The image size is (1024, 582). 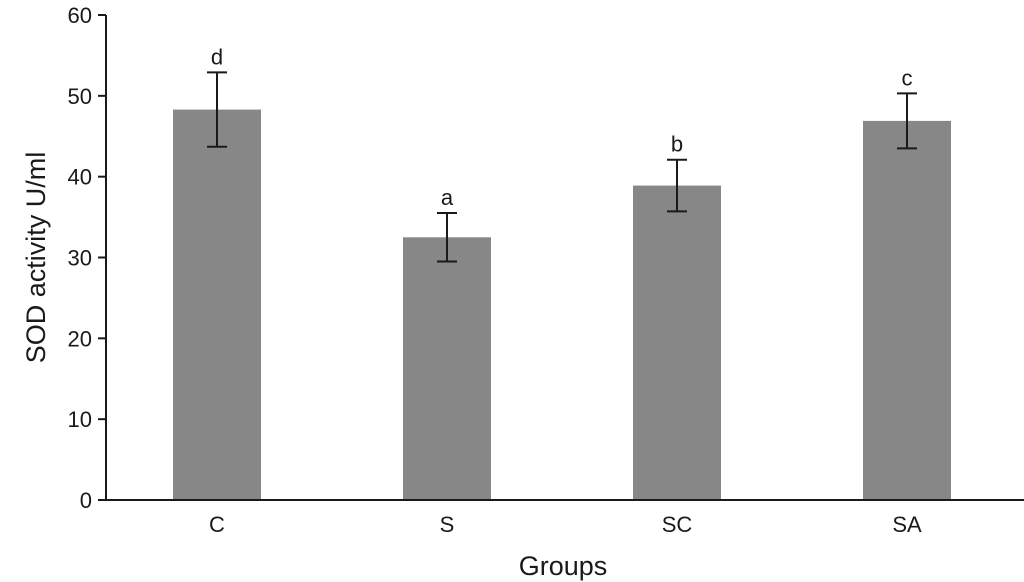 What do you see at coordinates (80, 177) in the screenshot?
I see `y-tick-label: 40` at bounding box center [80, 177].